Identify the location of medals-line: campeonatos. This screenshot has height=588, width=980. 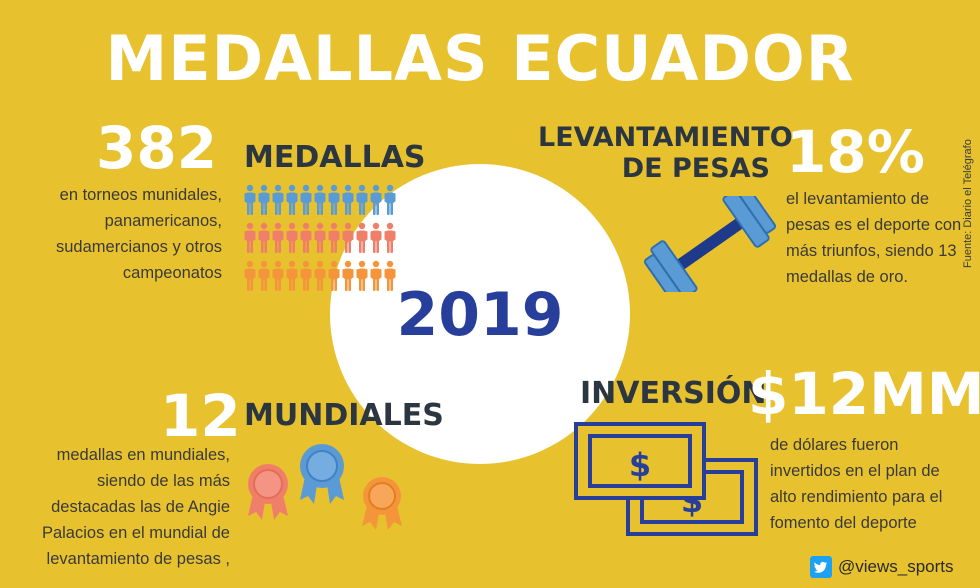
(172, 273).